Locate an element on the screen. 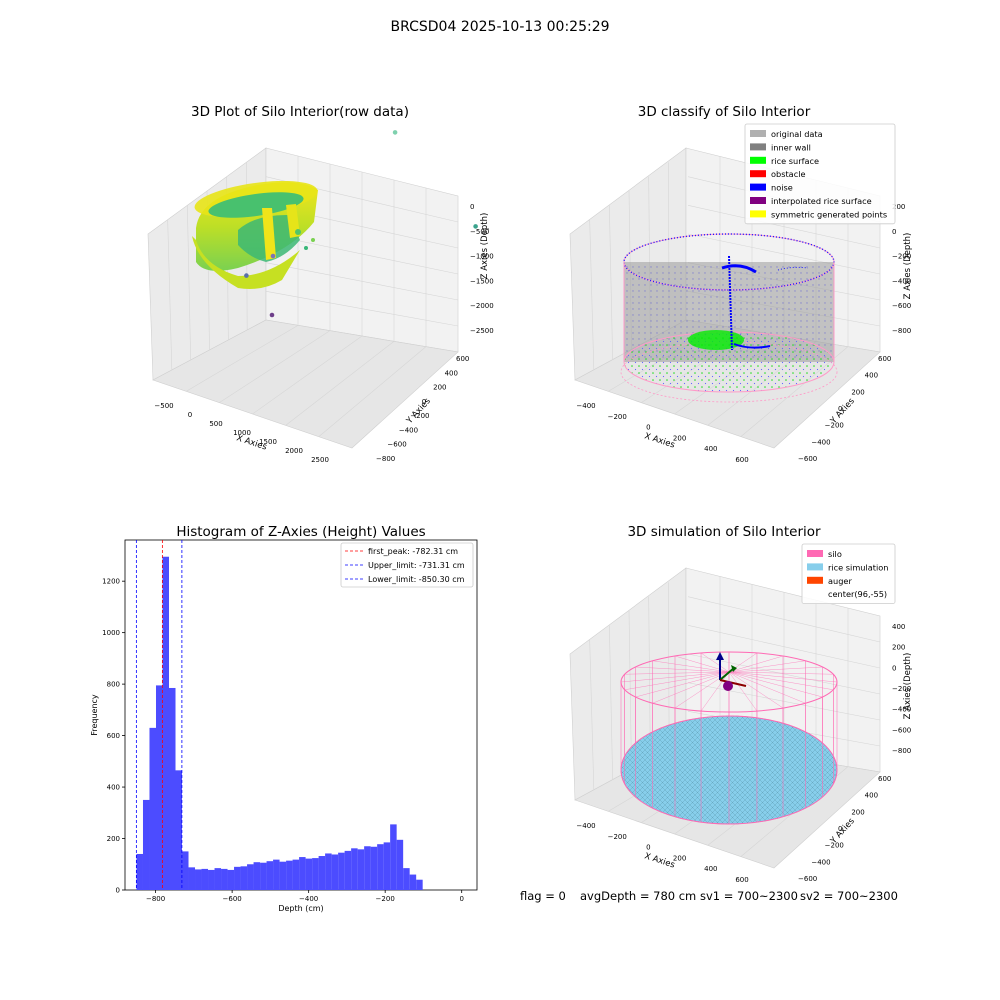 The height and width of the screenshot is (1000, 1000). legend-label: rice simulation is located at coordinates (858, 567).